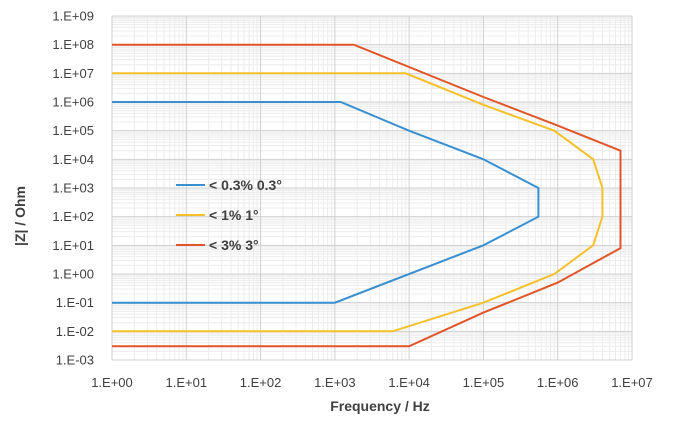 Image resolution: width=686 pixels, height=426 pixels. I want to click on legend-label-3: < 3% 3°, so click(234, 245).